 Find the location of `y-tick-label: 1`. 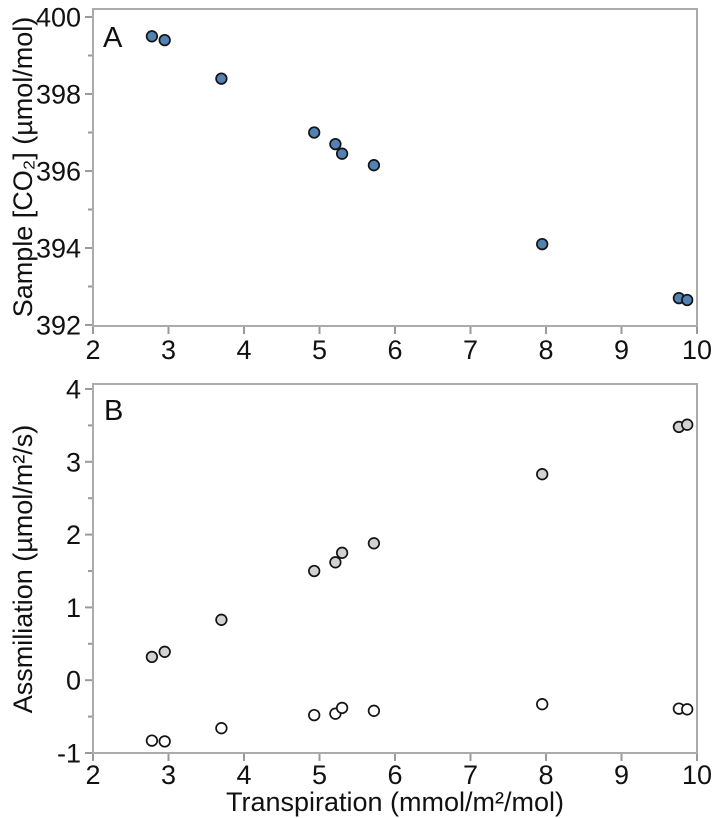

y-tick-label: 1 is located at coordinates (73, 608).